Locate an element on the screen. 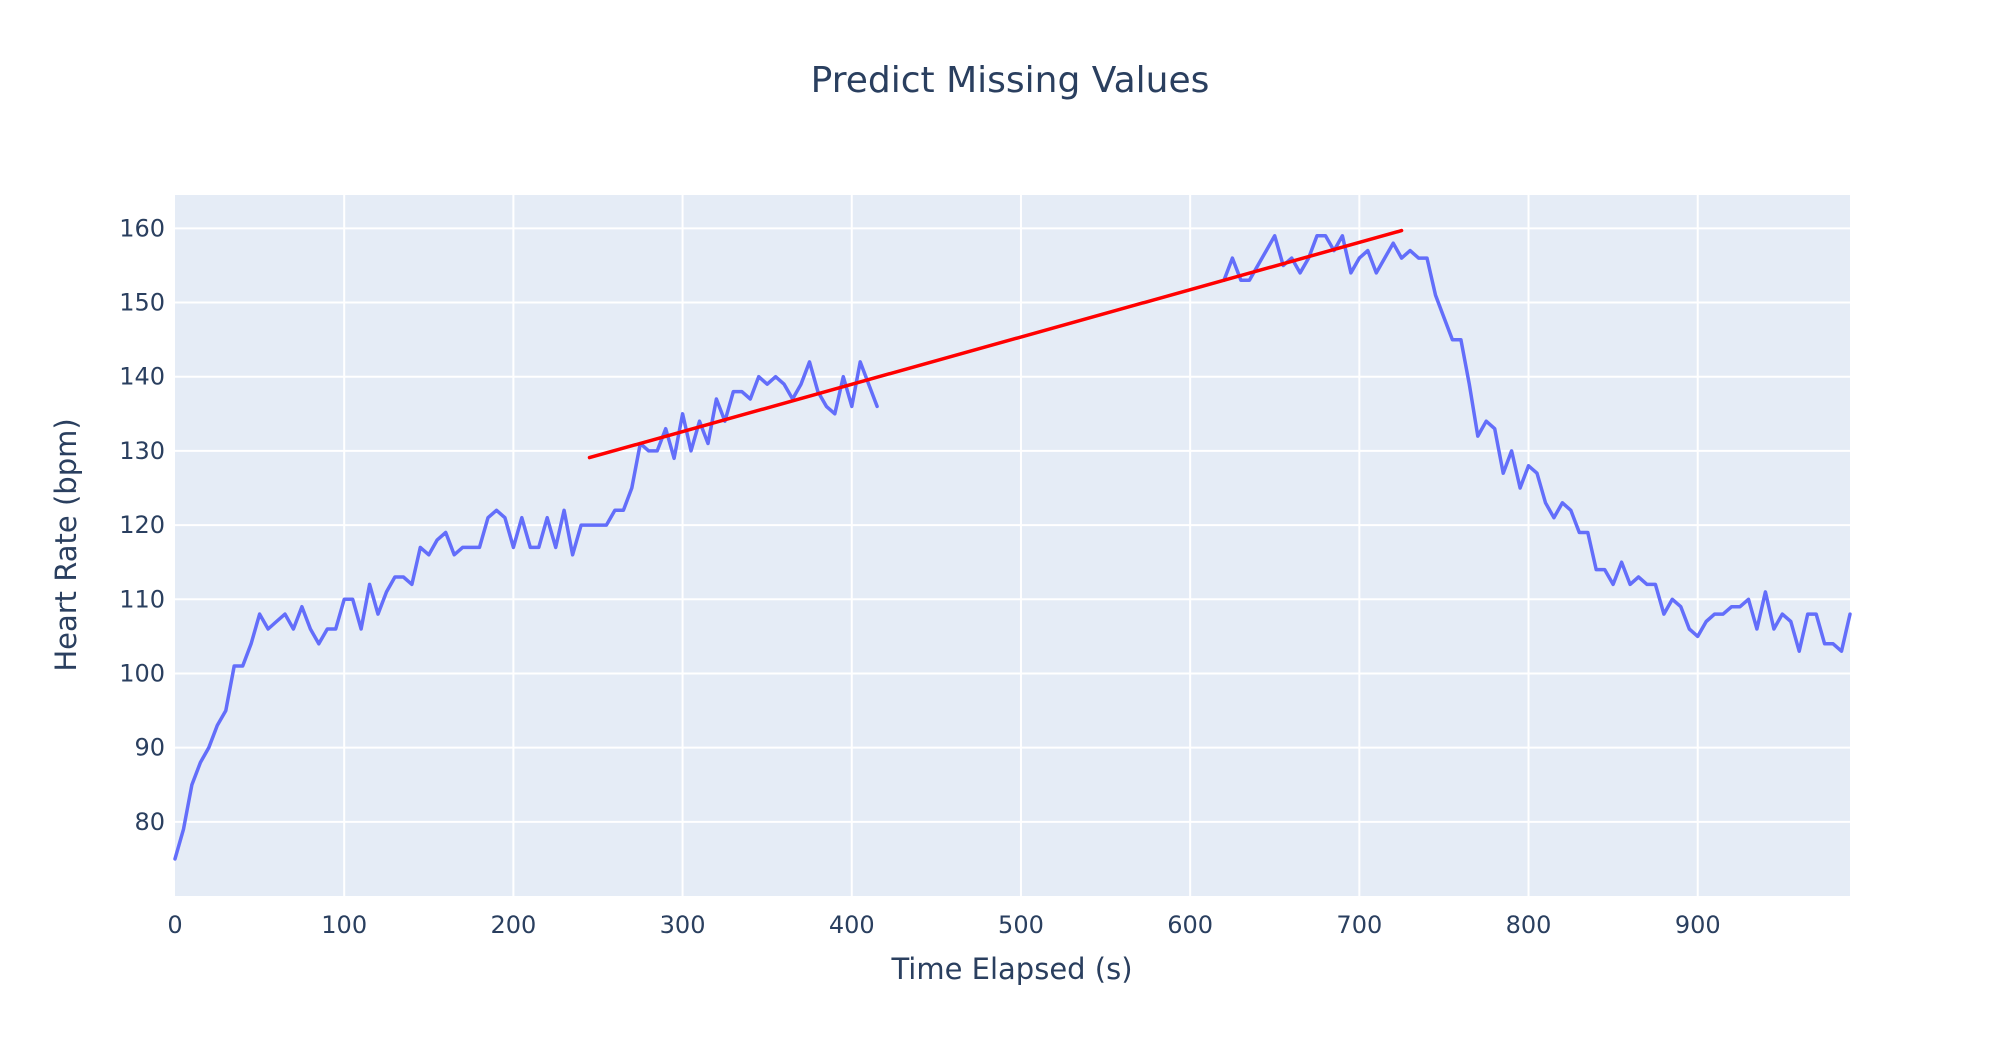 The height and width of the screenshot is (1038, 2013). y-tick-label-130: 130 is located at coordinates (142, 451).